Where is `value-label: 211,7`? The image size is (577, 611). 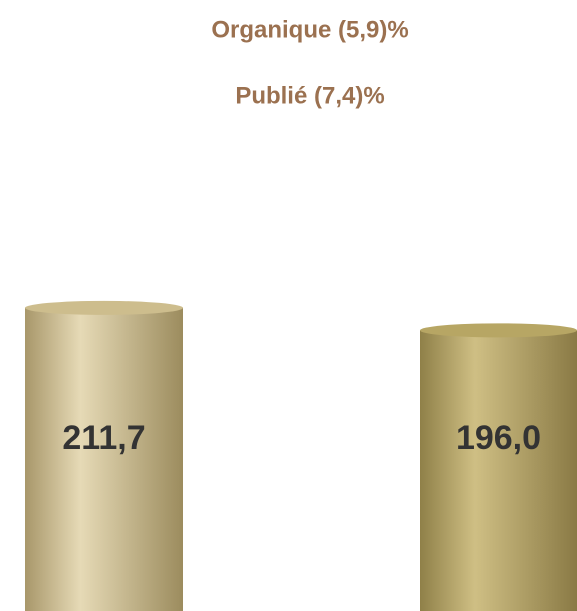
value-label: 211,7 is located at coordinates (103, 438).